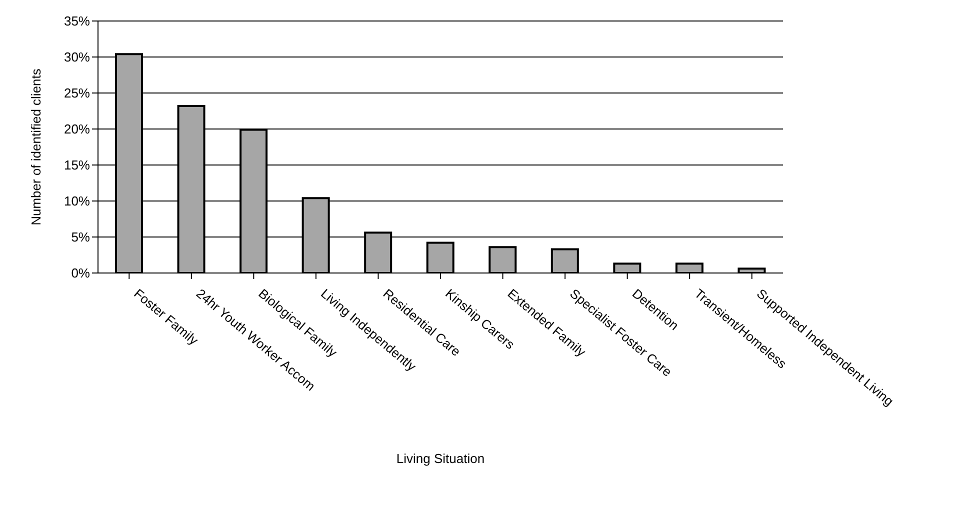  What do you see at coordinates (77, 21) in the screenshot?
I see `y-tick-label: 35%` at bounding box center [77, 21].